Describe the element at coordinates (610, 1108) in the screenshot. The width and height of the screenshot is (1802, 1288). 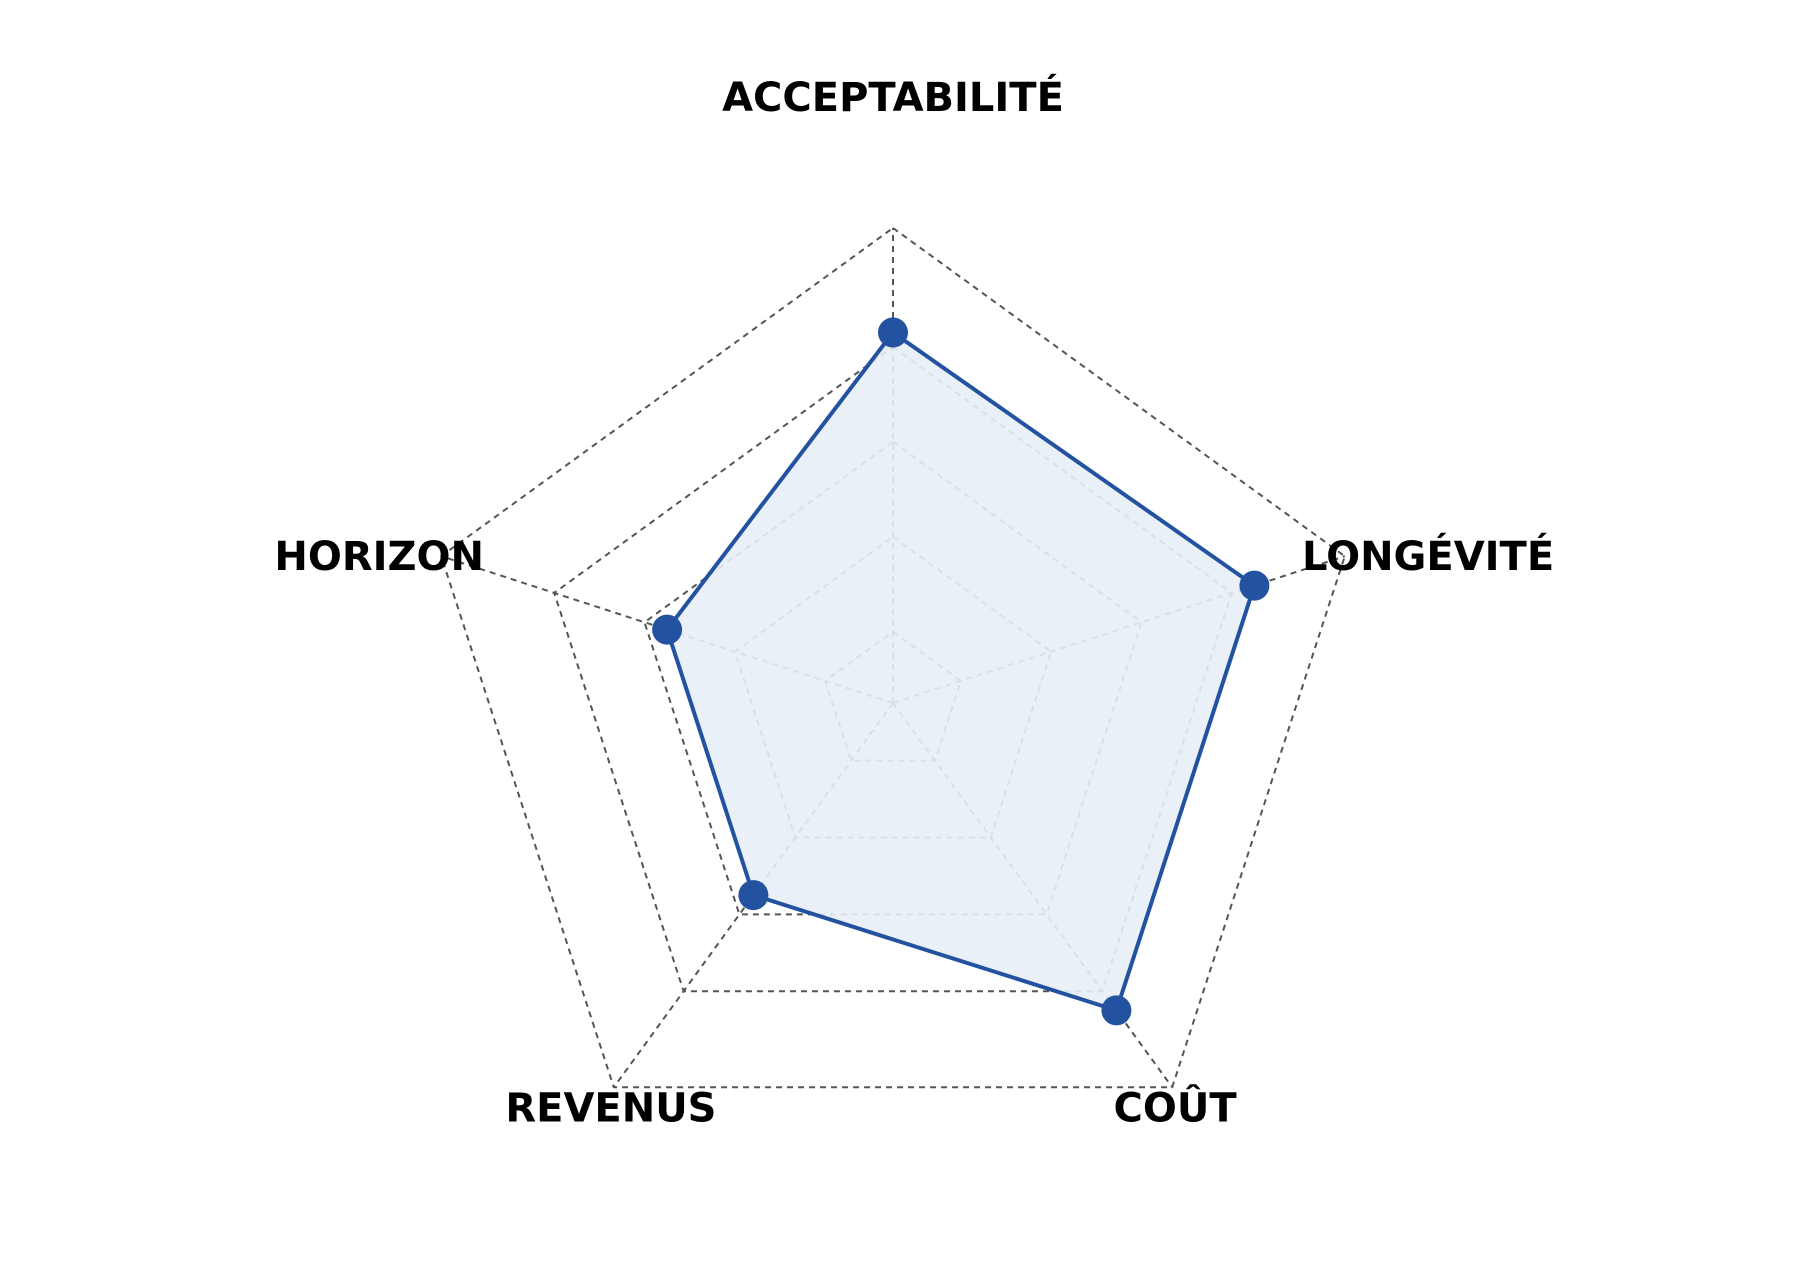
I see `axis-label-4: REVENUS` at that location.